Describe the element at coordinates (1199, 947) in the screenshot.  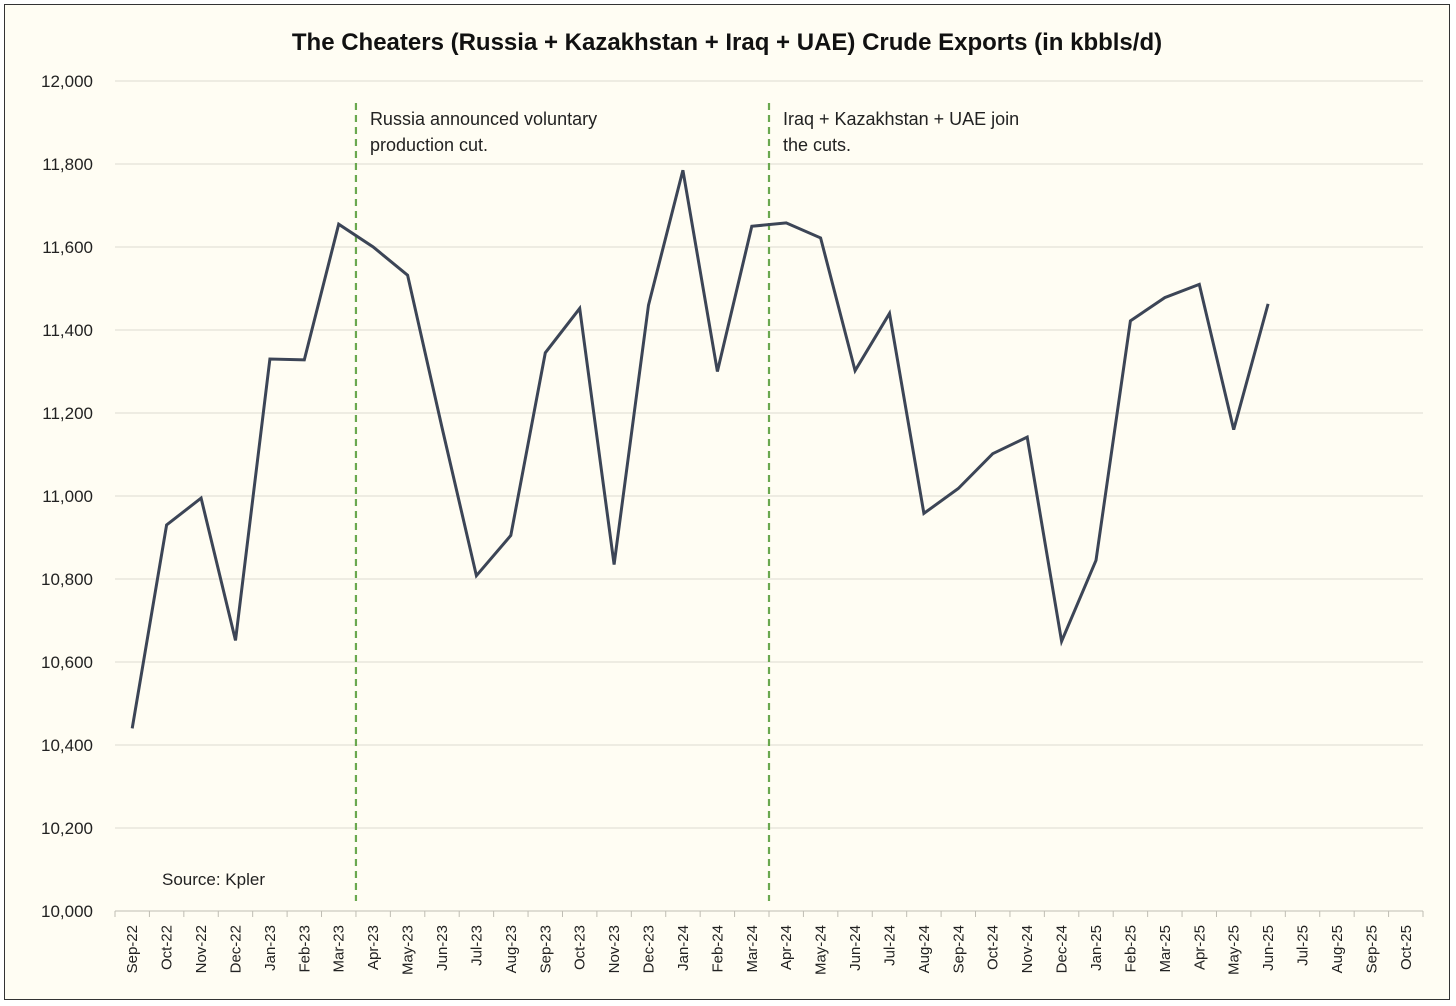
I see `x-tick-label: Apr-25` at that location.